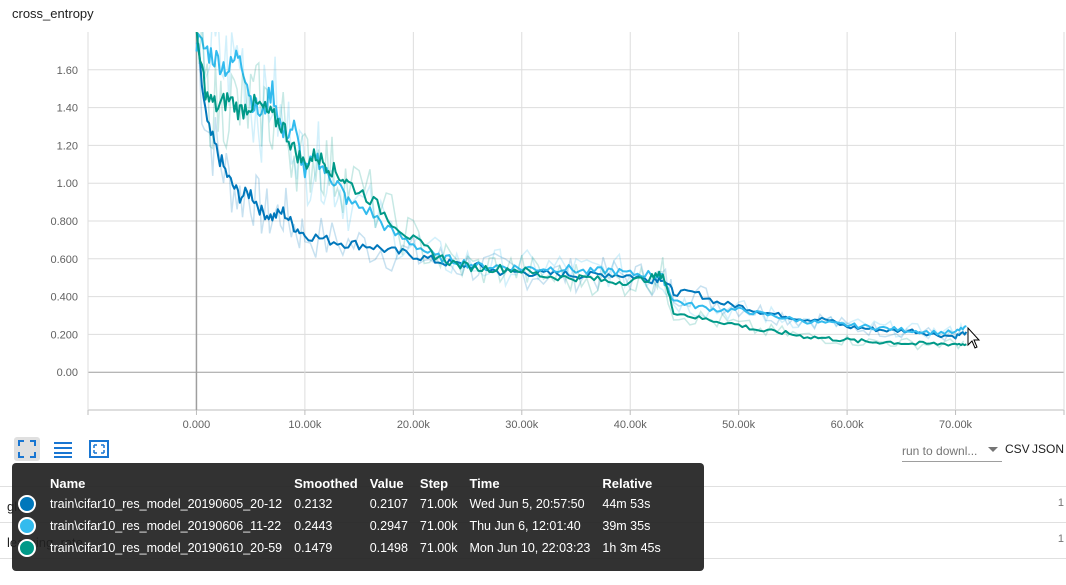 The height and width of the screenshot is (585, 1066). I want to click on csv-link: CSV, so click(1017, 449).